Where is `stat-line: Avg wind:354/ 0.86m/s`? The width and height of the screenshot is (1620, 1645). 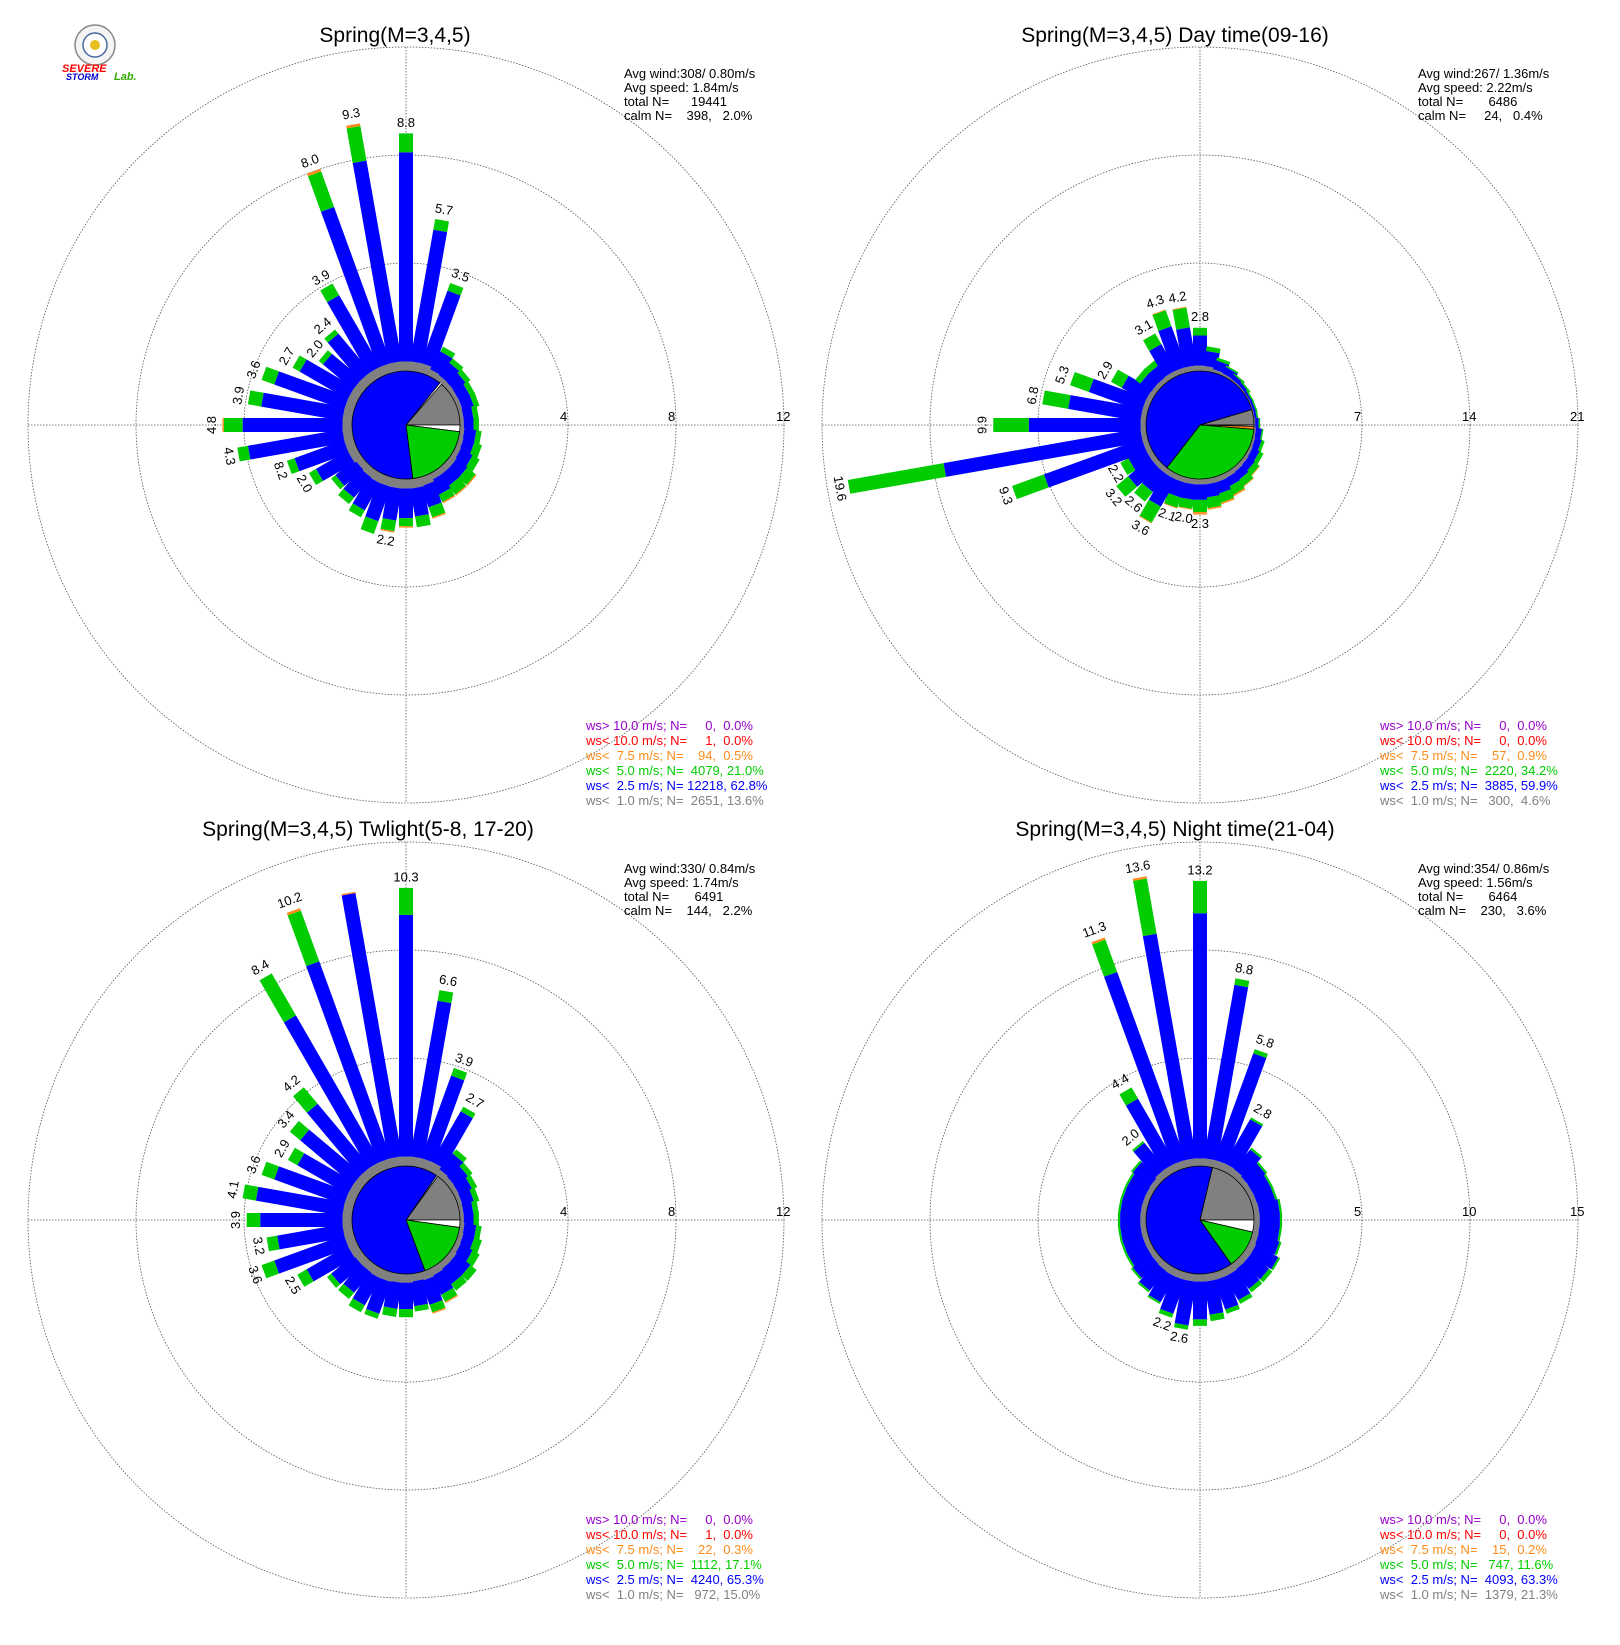 stat-line: Avg wind:354/ 0.86m/s is located at coordinates (1484, 868).